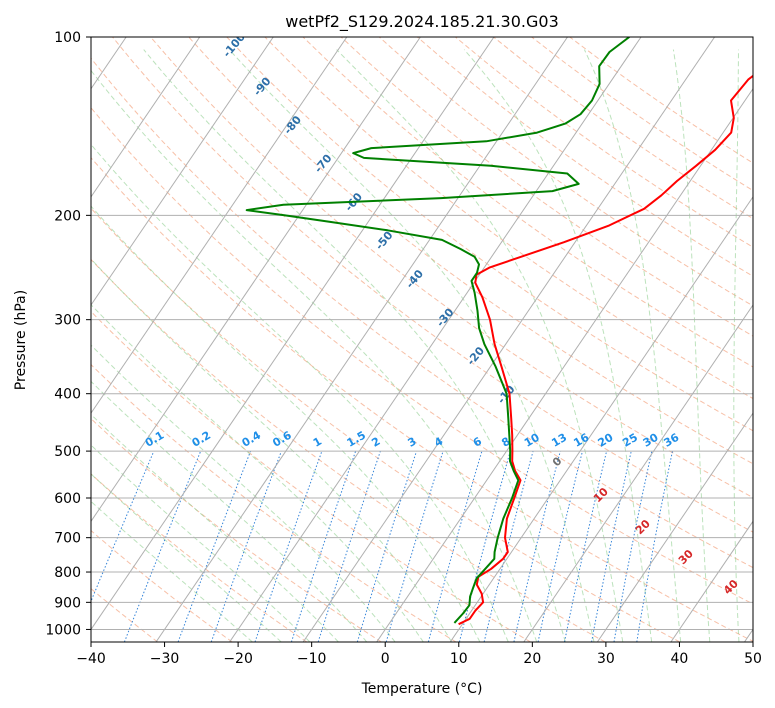  Describe the element at coordinates (67, 573) in the screenshot. I see `y-tick-label: 800` at that location.